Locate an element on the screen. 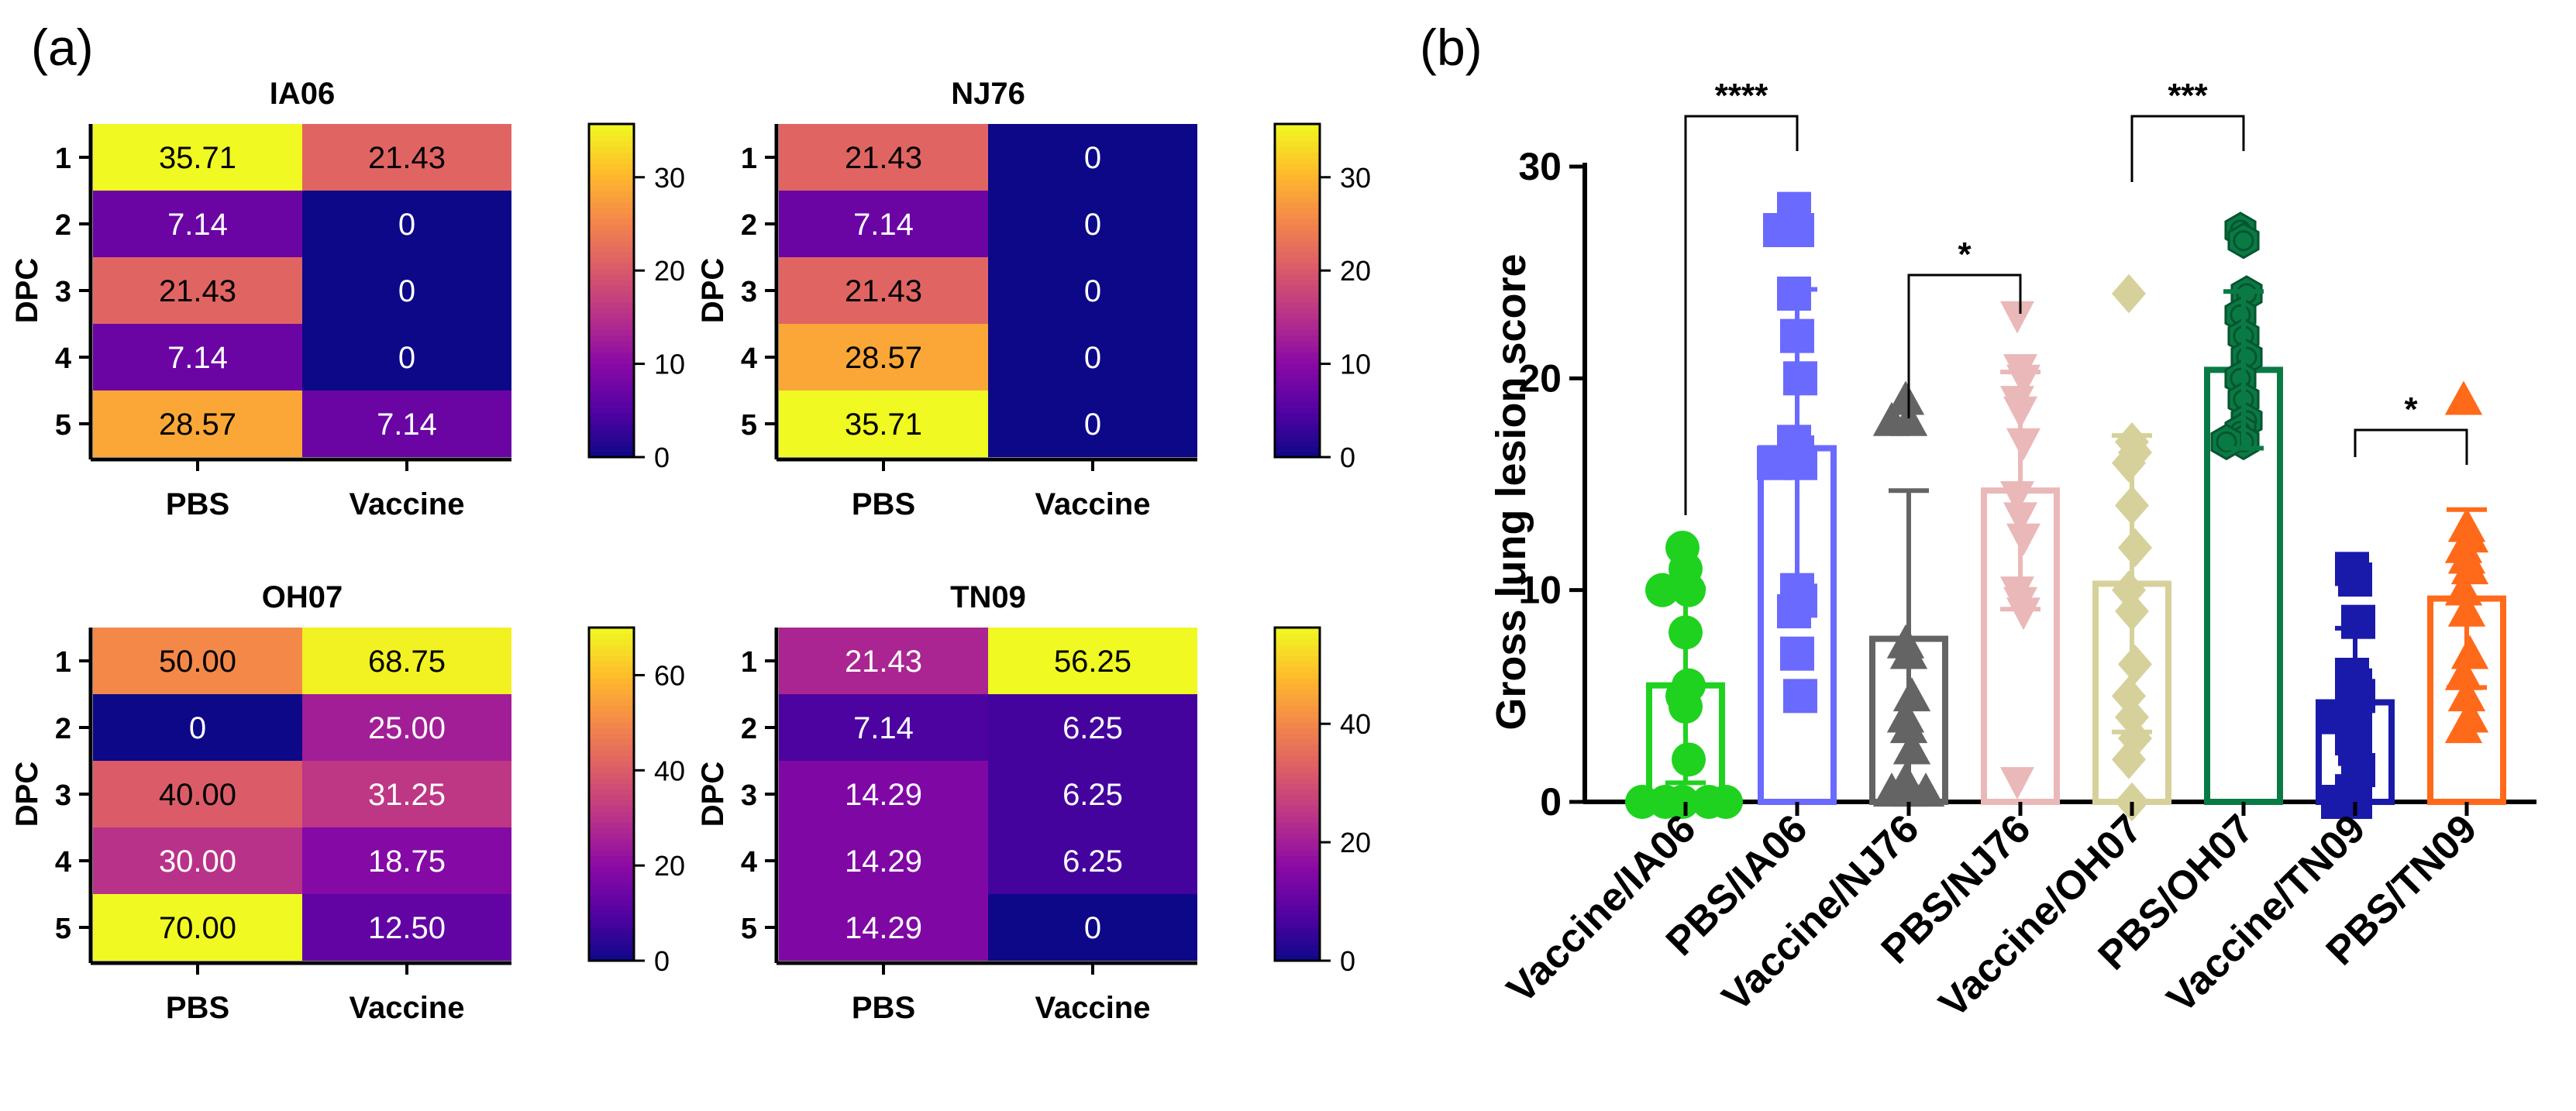 Image resolution: width=2576 pixels, height=1111 pixels. significance-bracket: **** is located at coordinates (1741, 296).